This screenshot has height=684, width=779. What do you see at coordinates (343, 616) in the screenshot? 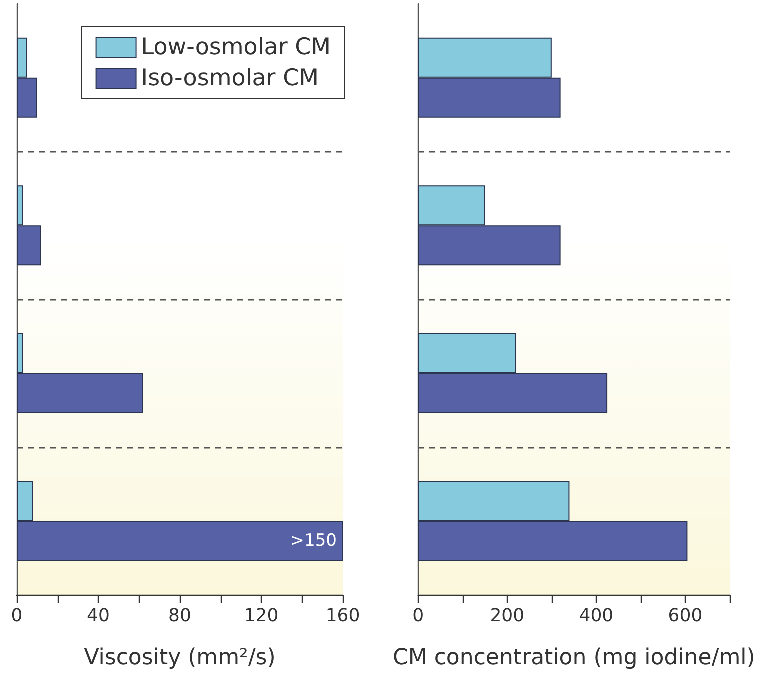
I see `x-tick-label: 160` at bounding box center [343, 616].